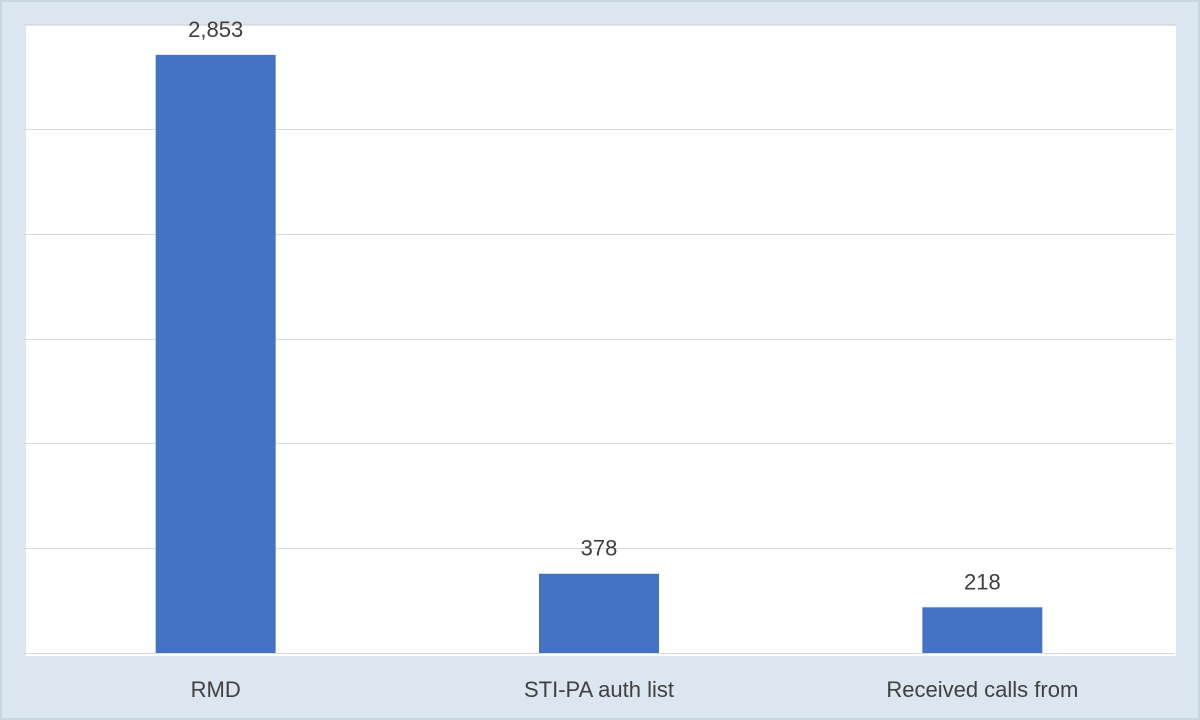  I want to click on data-label: 378, so click(599, 548).